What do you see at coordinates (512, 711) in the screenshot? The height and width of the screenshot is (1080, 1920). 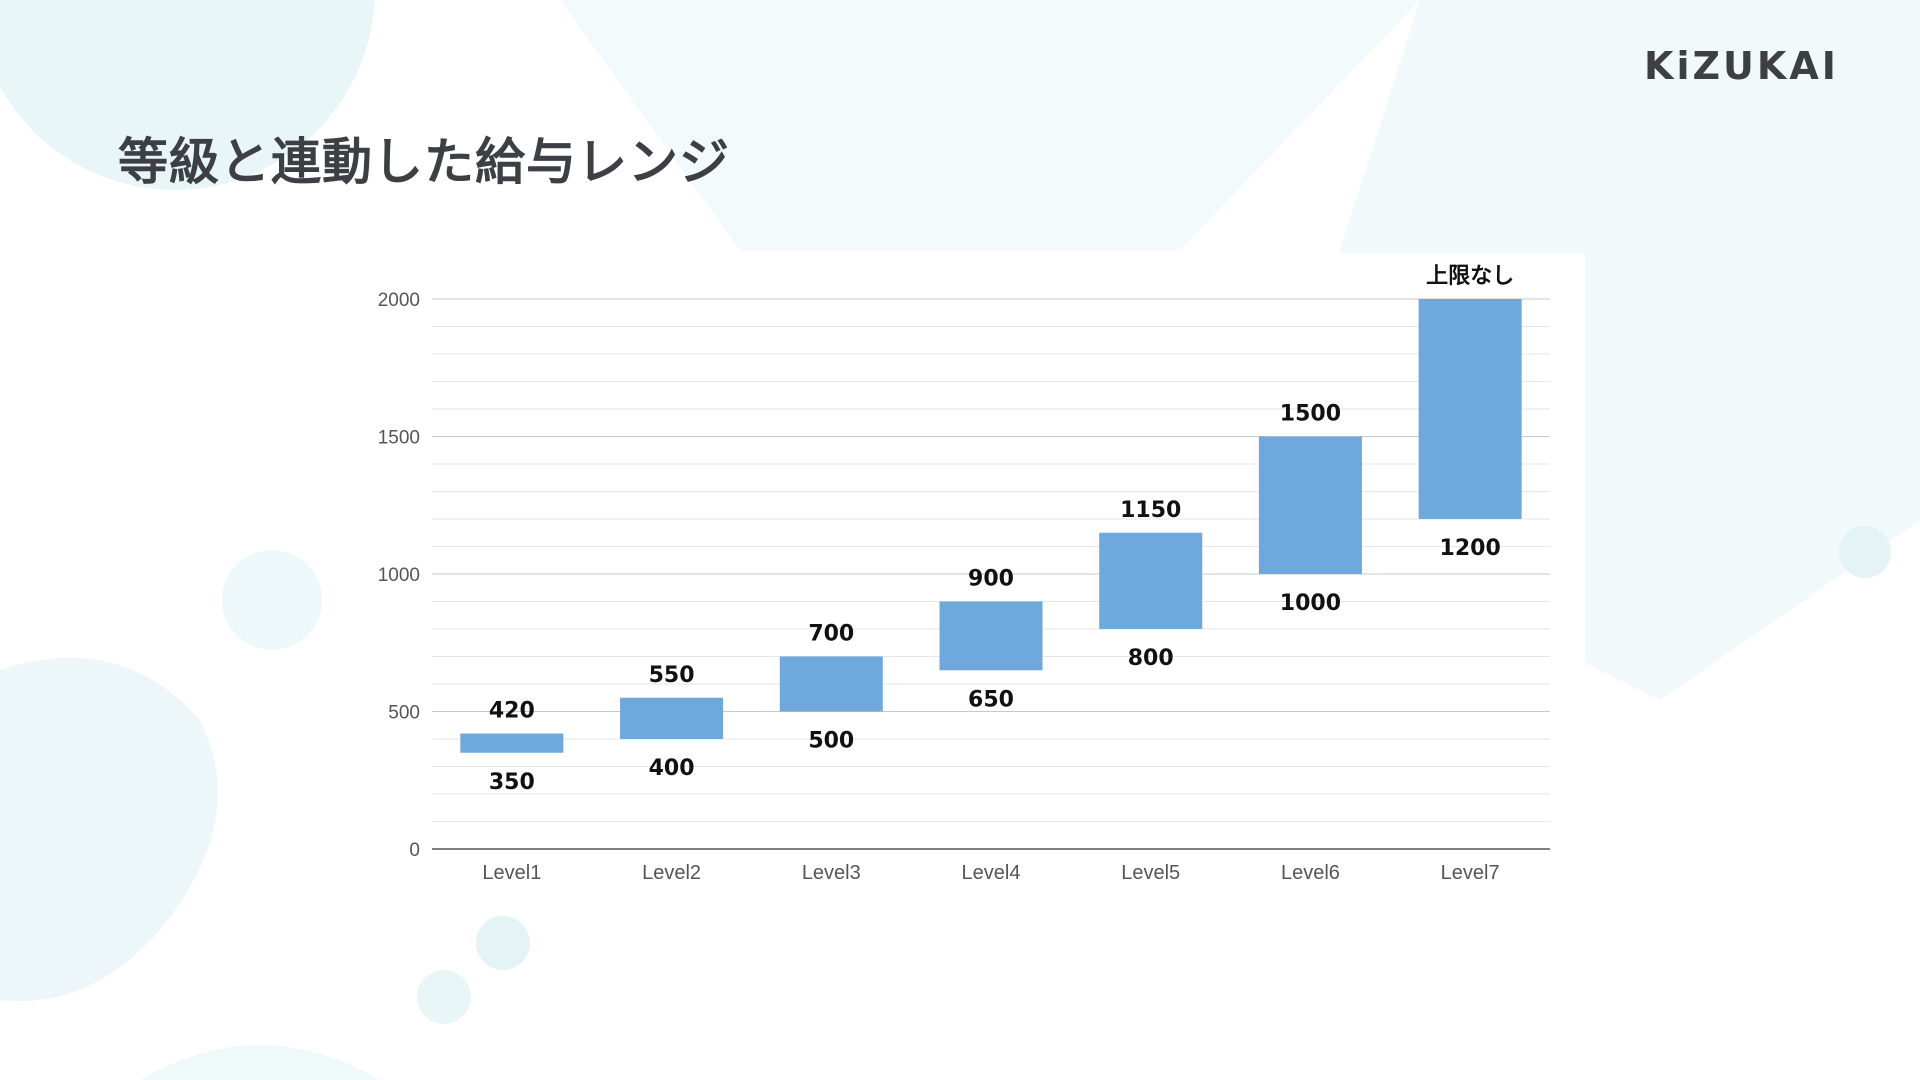 I see `high-value-label: 420` at bounding box center [512, 711].